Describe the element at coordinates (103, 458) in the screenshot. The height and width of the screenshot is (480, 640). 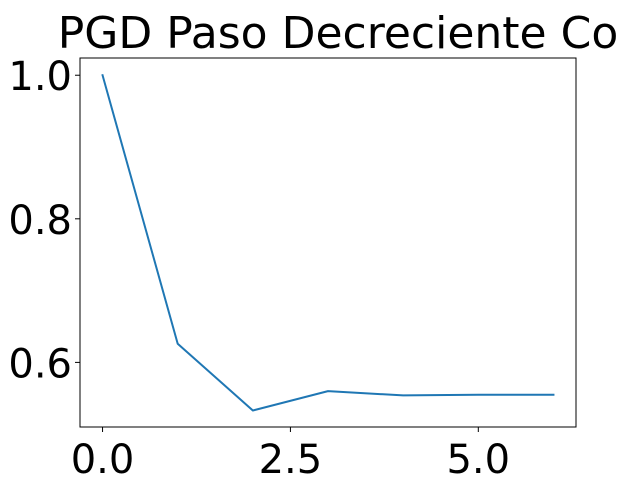
I see `x-tick-label: 0.0` at that location.